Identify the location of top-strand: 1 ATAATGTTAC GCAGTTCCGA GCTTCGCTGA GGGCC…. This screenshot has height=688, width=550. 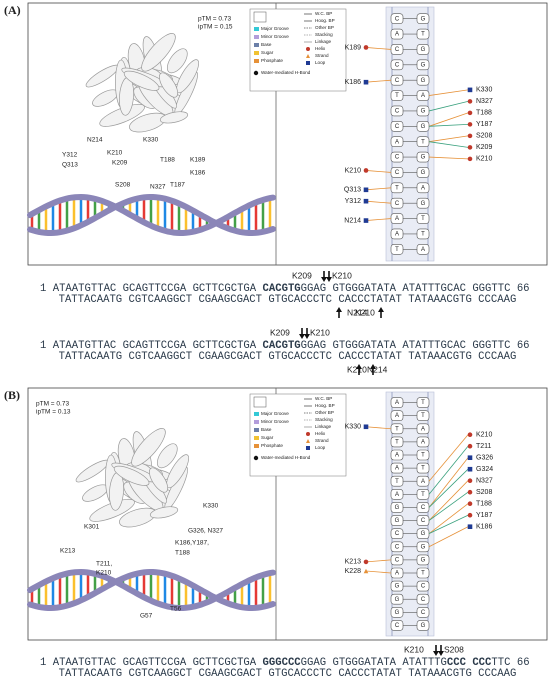
(285, 663).